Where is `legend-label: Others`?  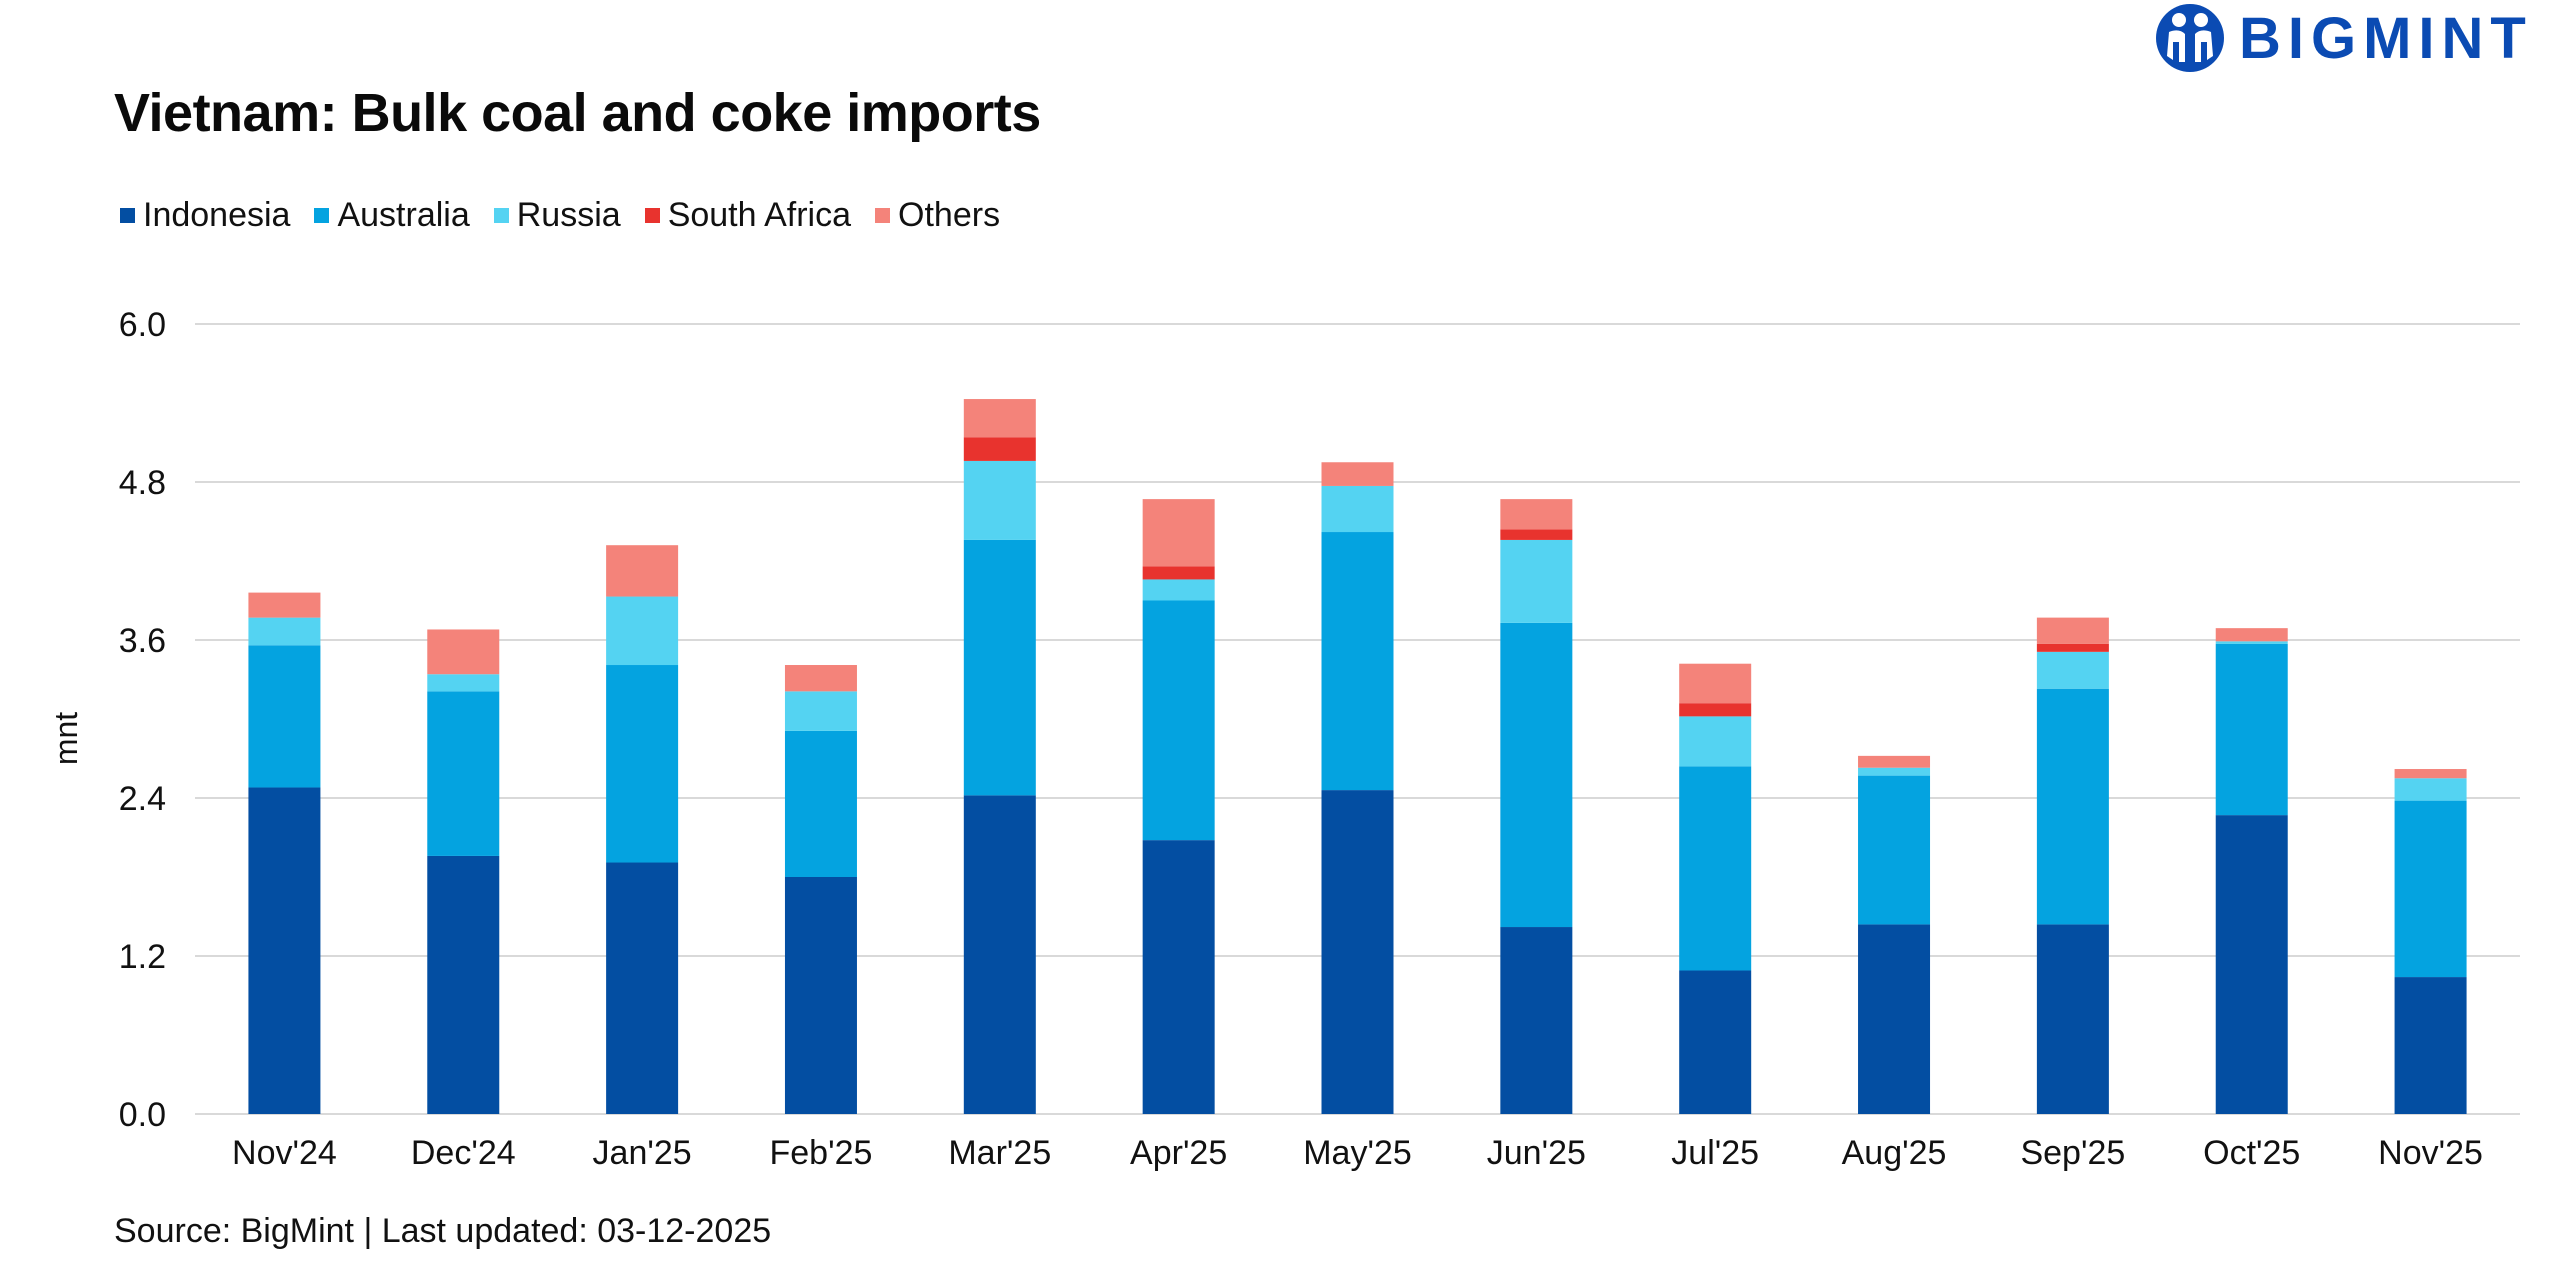
legend-label: Others is located at coordinates (949, 215).